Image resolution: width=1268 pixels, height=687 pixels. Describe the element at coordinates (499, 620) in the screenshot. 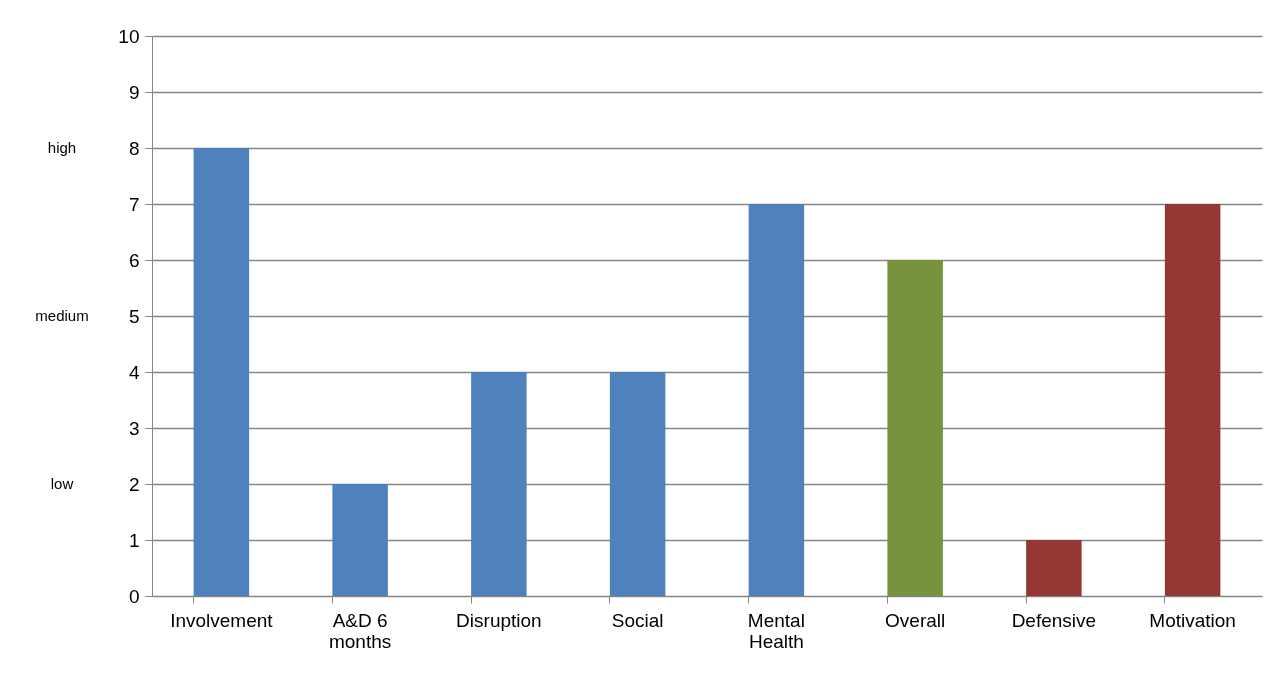

I see `x-tick-label: Disruption` at that location.